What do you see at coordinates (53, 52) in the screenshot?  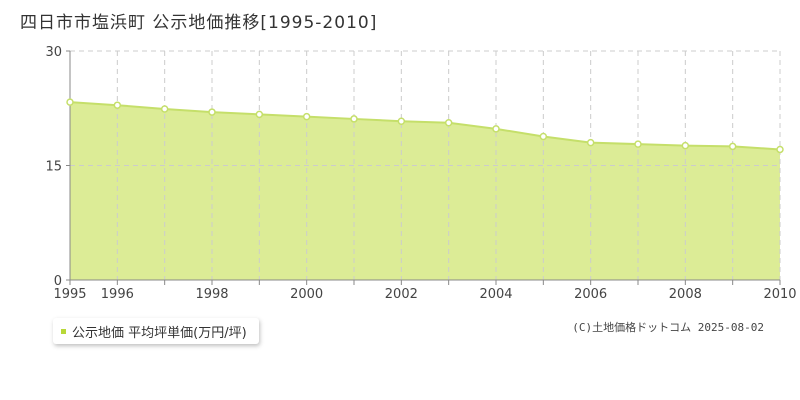 I see `y-tick-label: 30` at bounding box center [53, 52].